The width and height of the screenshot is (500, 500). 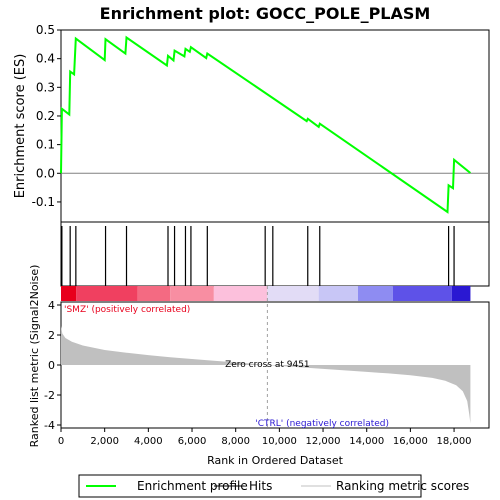 I want to click on metric-y-tick-label: 0, so click(x=51, y=365).